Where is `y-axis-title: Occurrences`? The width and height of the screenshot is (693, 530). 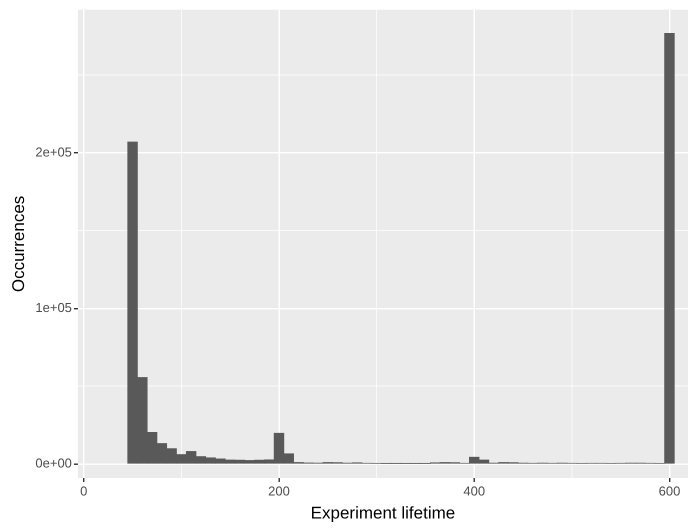
y-axis-title: Occurrences is located at coordinates (18, 244).